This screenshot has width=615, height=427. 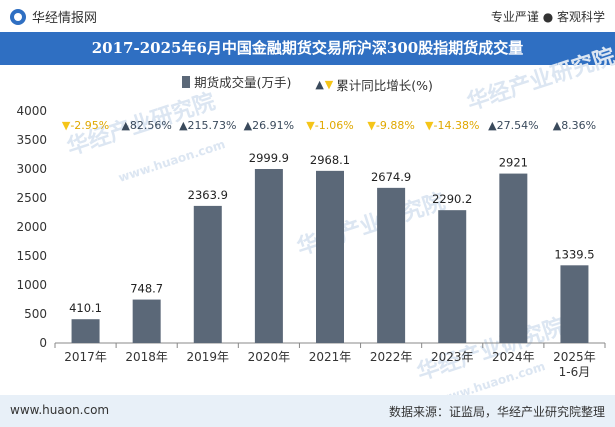 What do you see at coordinates (31, 198) in the screenshot?
I see `y-tick-label: 2500` at bounding box center [31, 198].